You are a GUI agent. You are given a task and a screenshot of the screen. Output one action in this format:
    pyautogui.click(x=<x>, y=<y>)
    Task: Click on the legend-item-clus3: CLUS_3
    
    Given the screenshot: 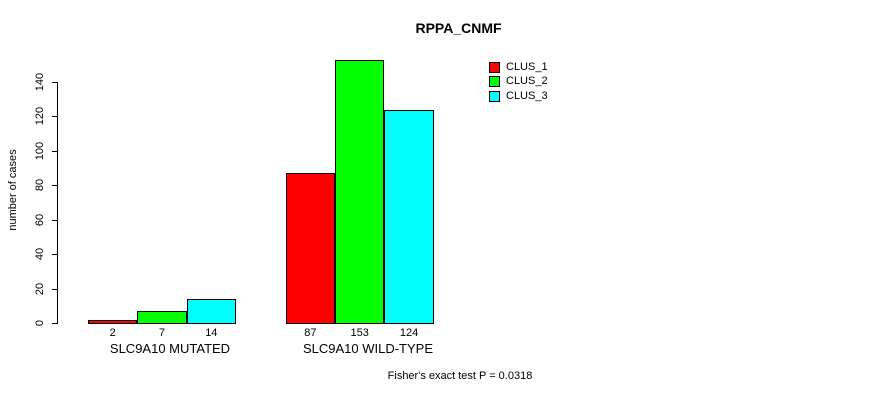 What is the action you would take?
    pyautogui.click(x=518, y=95)
    